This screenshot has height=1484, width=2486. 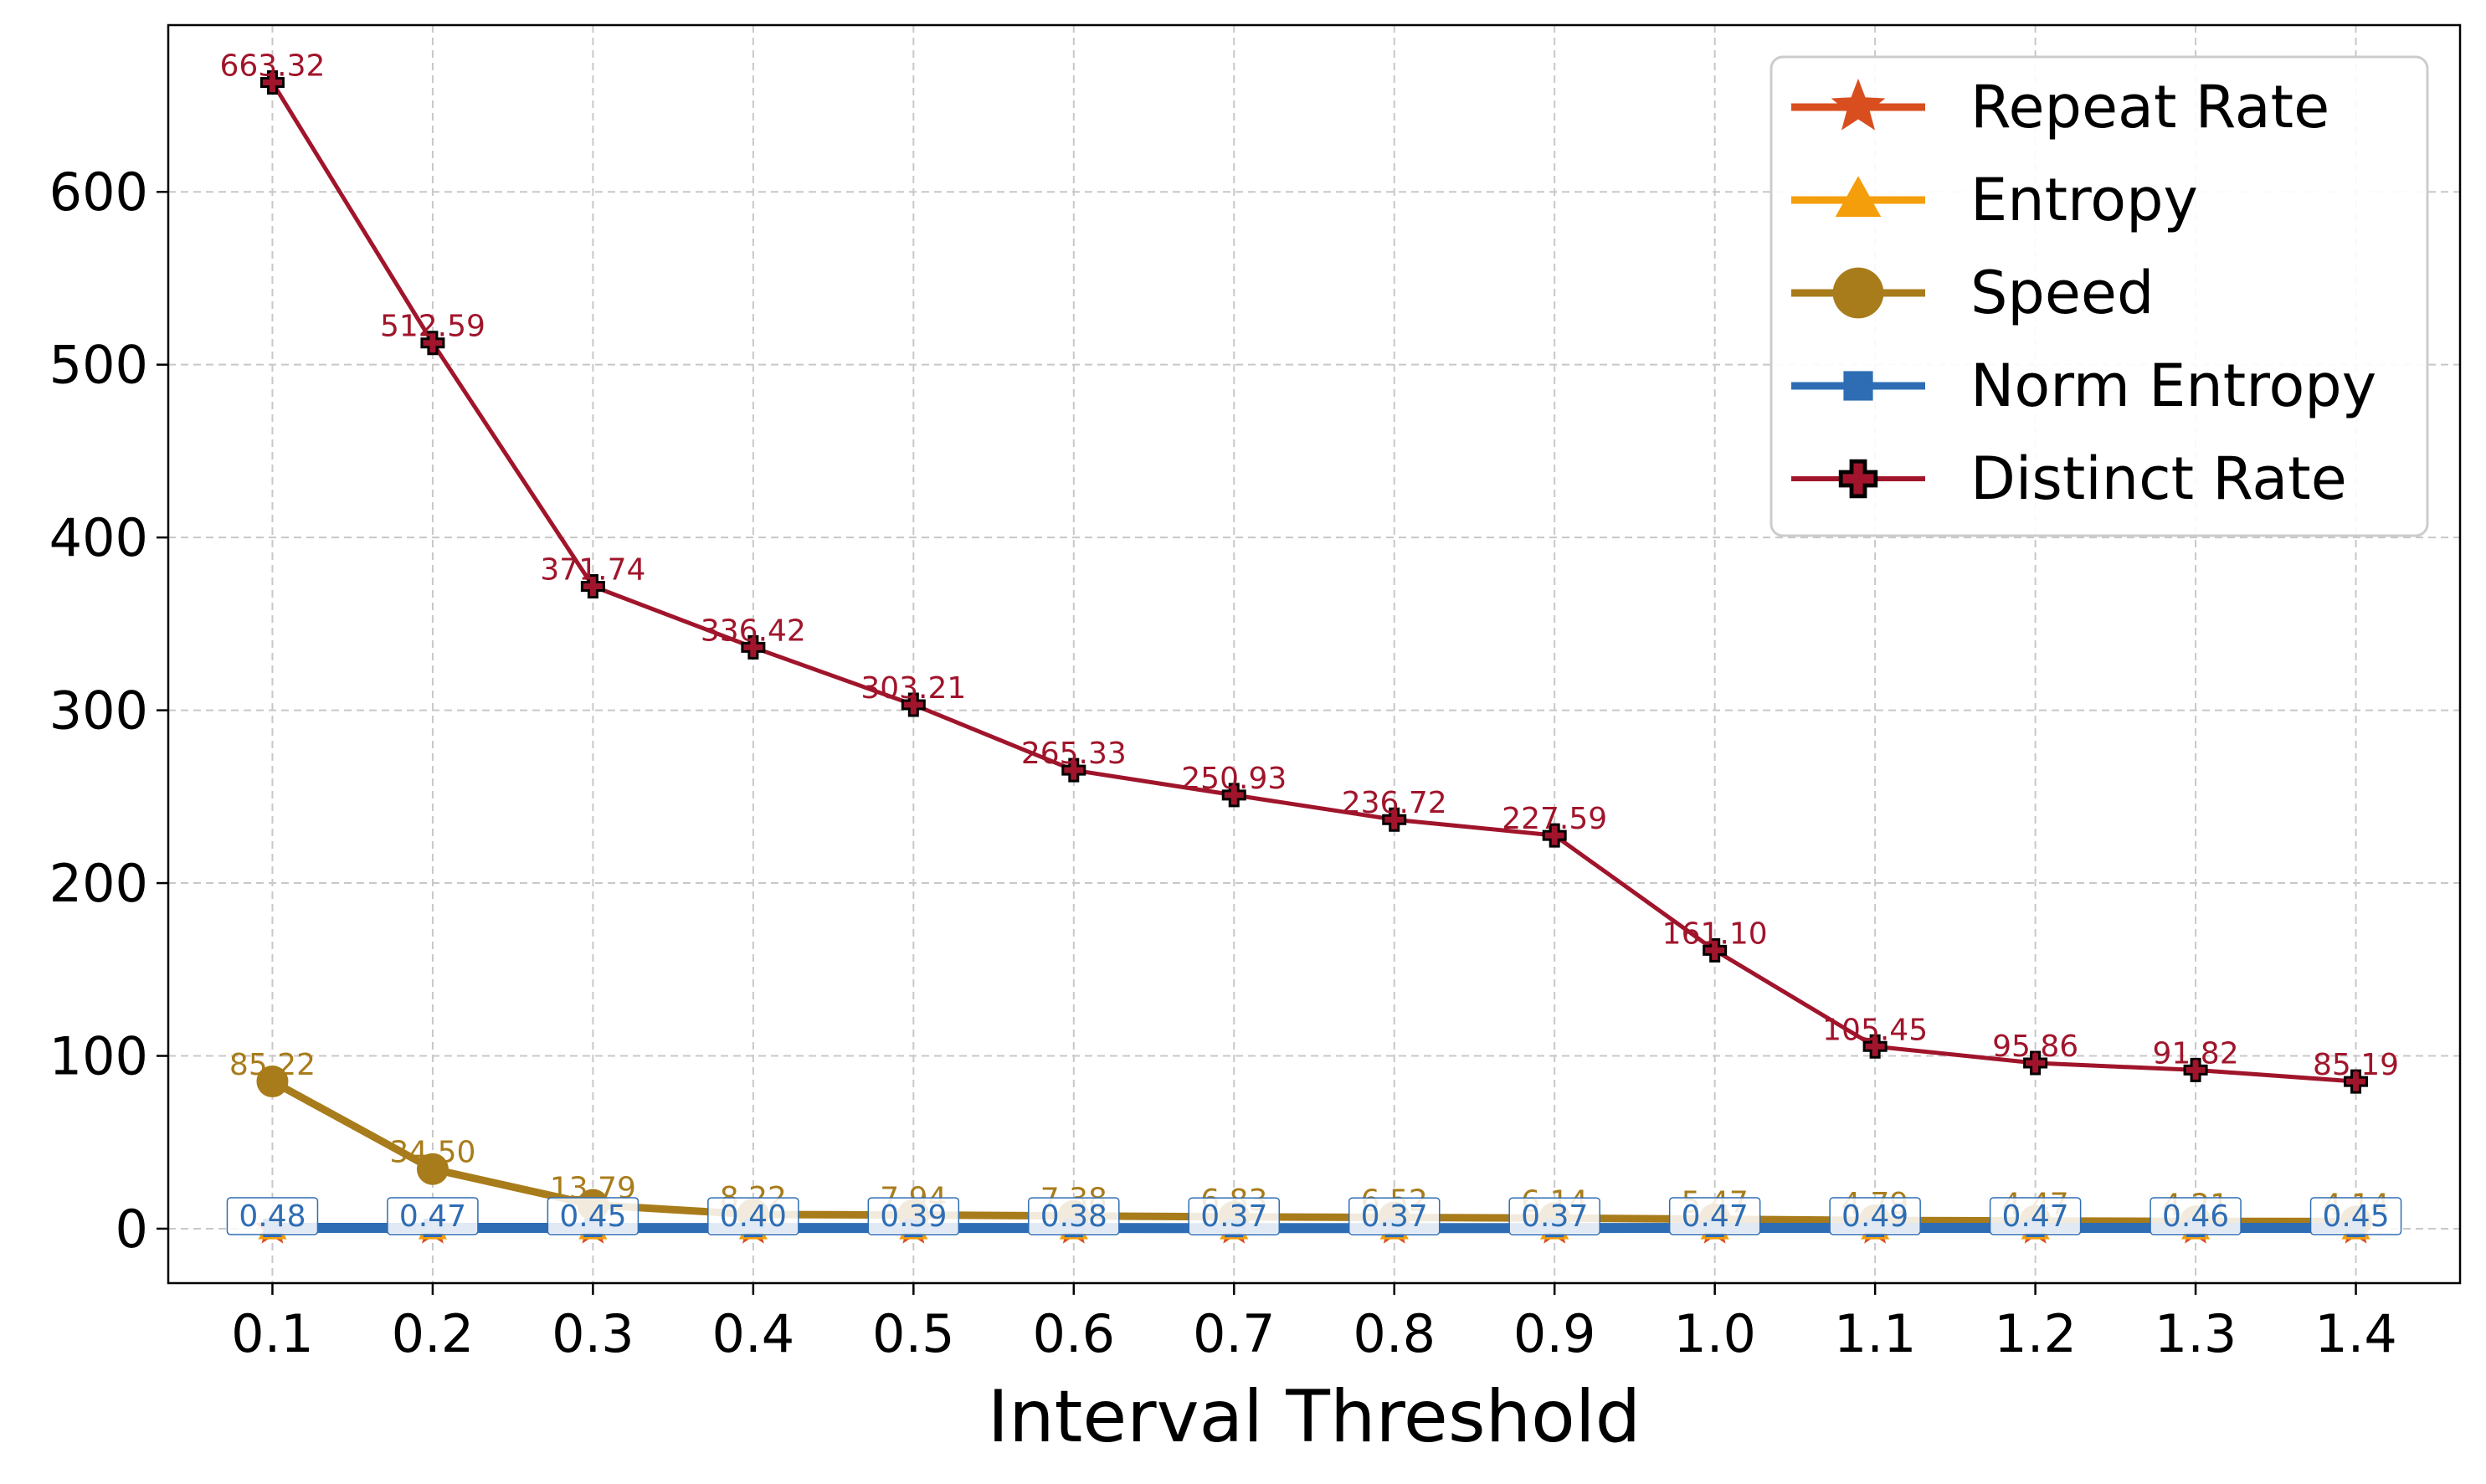 I want to click on legend-marker-star, so click(x=1859, y=104).